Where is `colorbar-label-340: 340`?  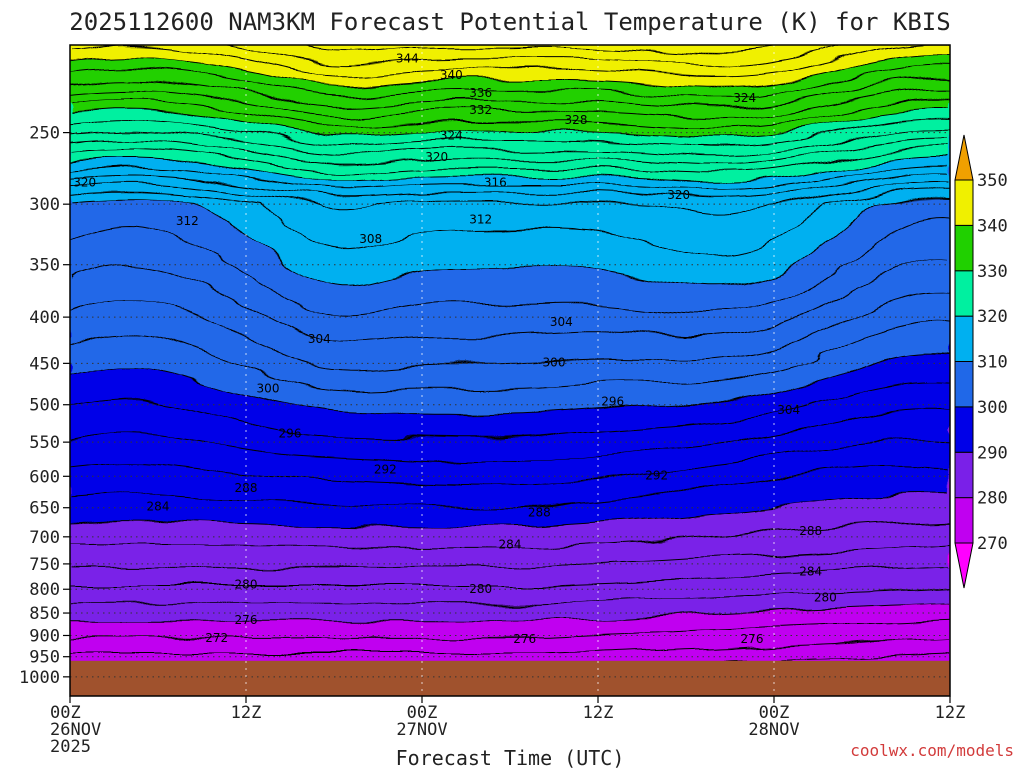 colorbar-label-340: 340 is located at coordinates (992, 226).